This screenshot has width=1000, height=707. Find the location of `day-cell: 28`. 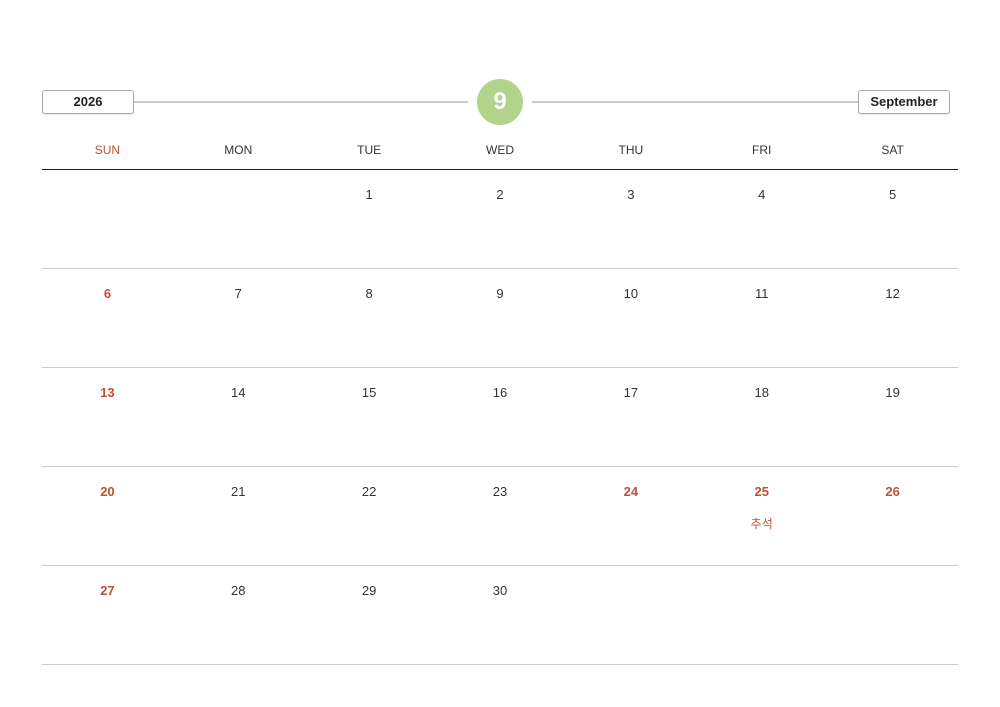

day-cell: 28 is located at coordinates (238, 615).